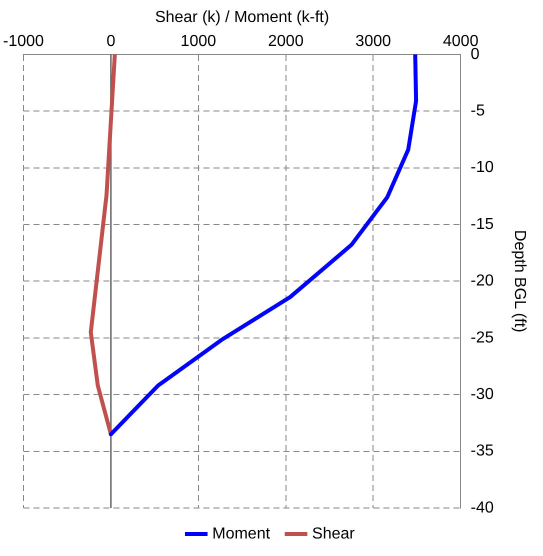 The image size is (543, 556). Describe the element at coordinates (242, 17) in the screenshot. I see `x-axis-title: Shear (k) / Moment (k-ft)` at that location.